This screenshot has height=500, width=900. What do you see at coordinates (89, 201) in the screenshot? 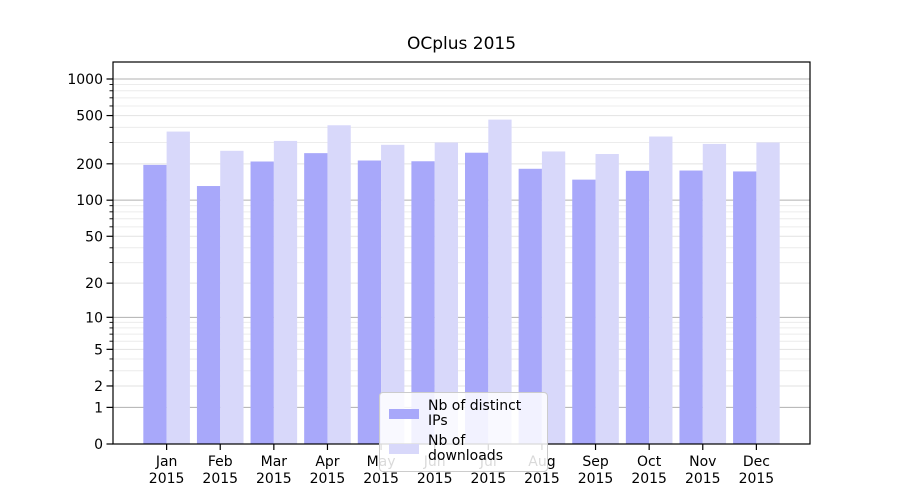
I see `y-tick-label: 100` at bounding box center [89, 201].